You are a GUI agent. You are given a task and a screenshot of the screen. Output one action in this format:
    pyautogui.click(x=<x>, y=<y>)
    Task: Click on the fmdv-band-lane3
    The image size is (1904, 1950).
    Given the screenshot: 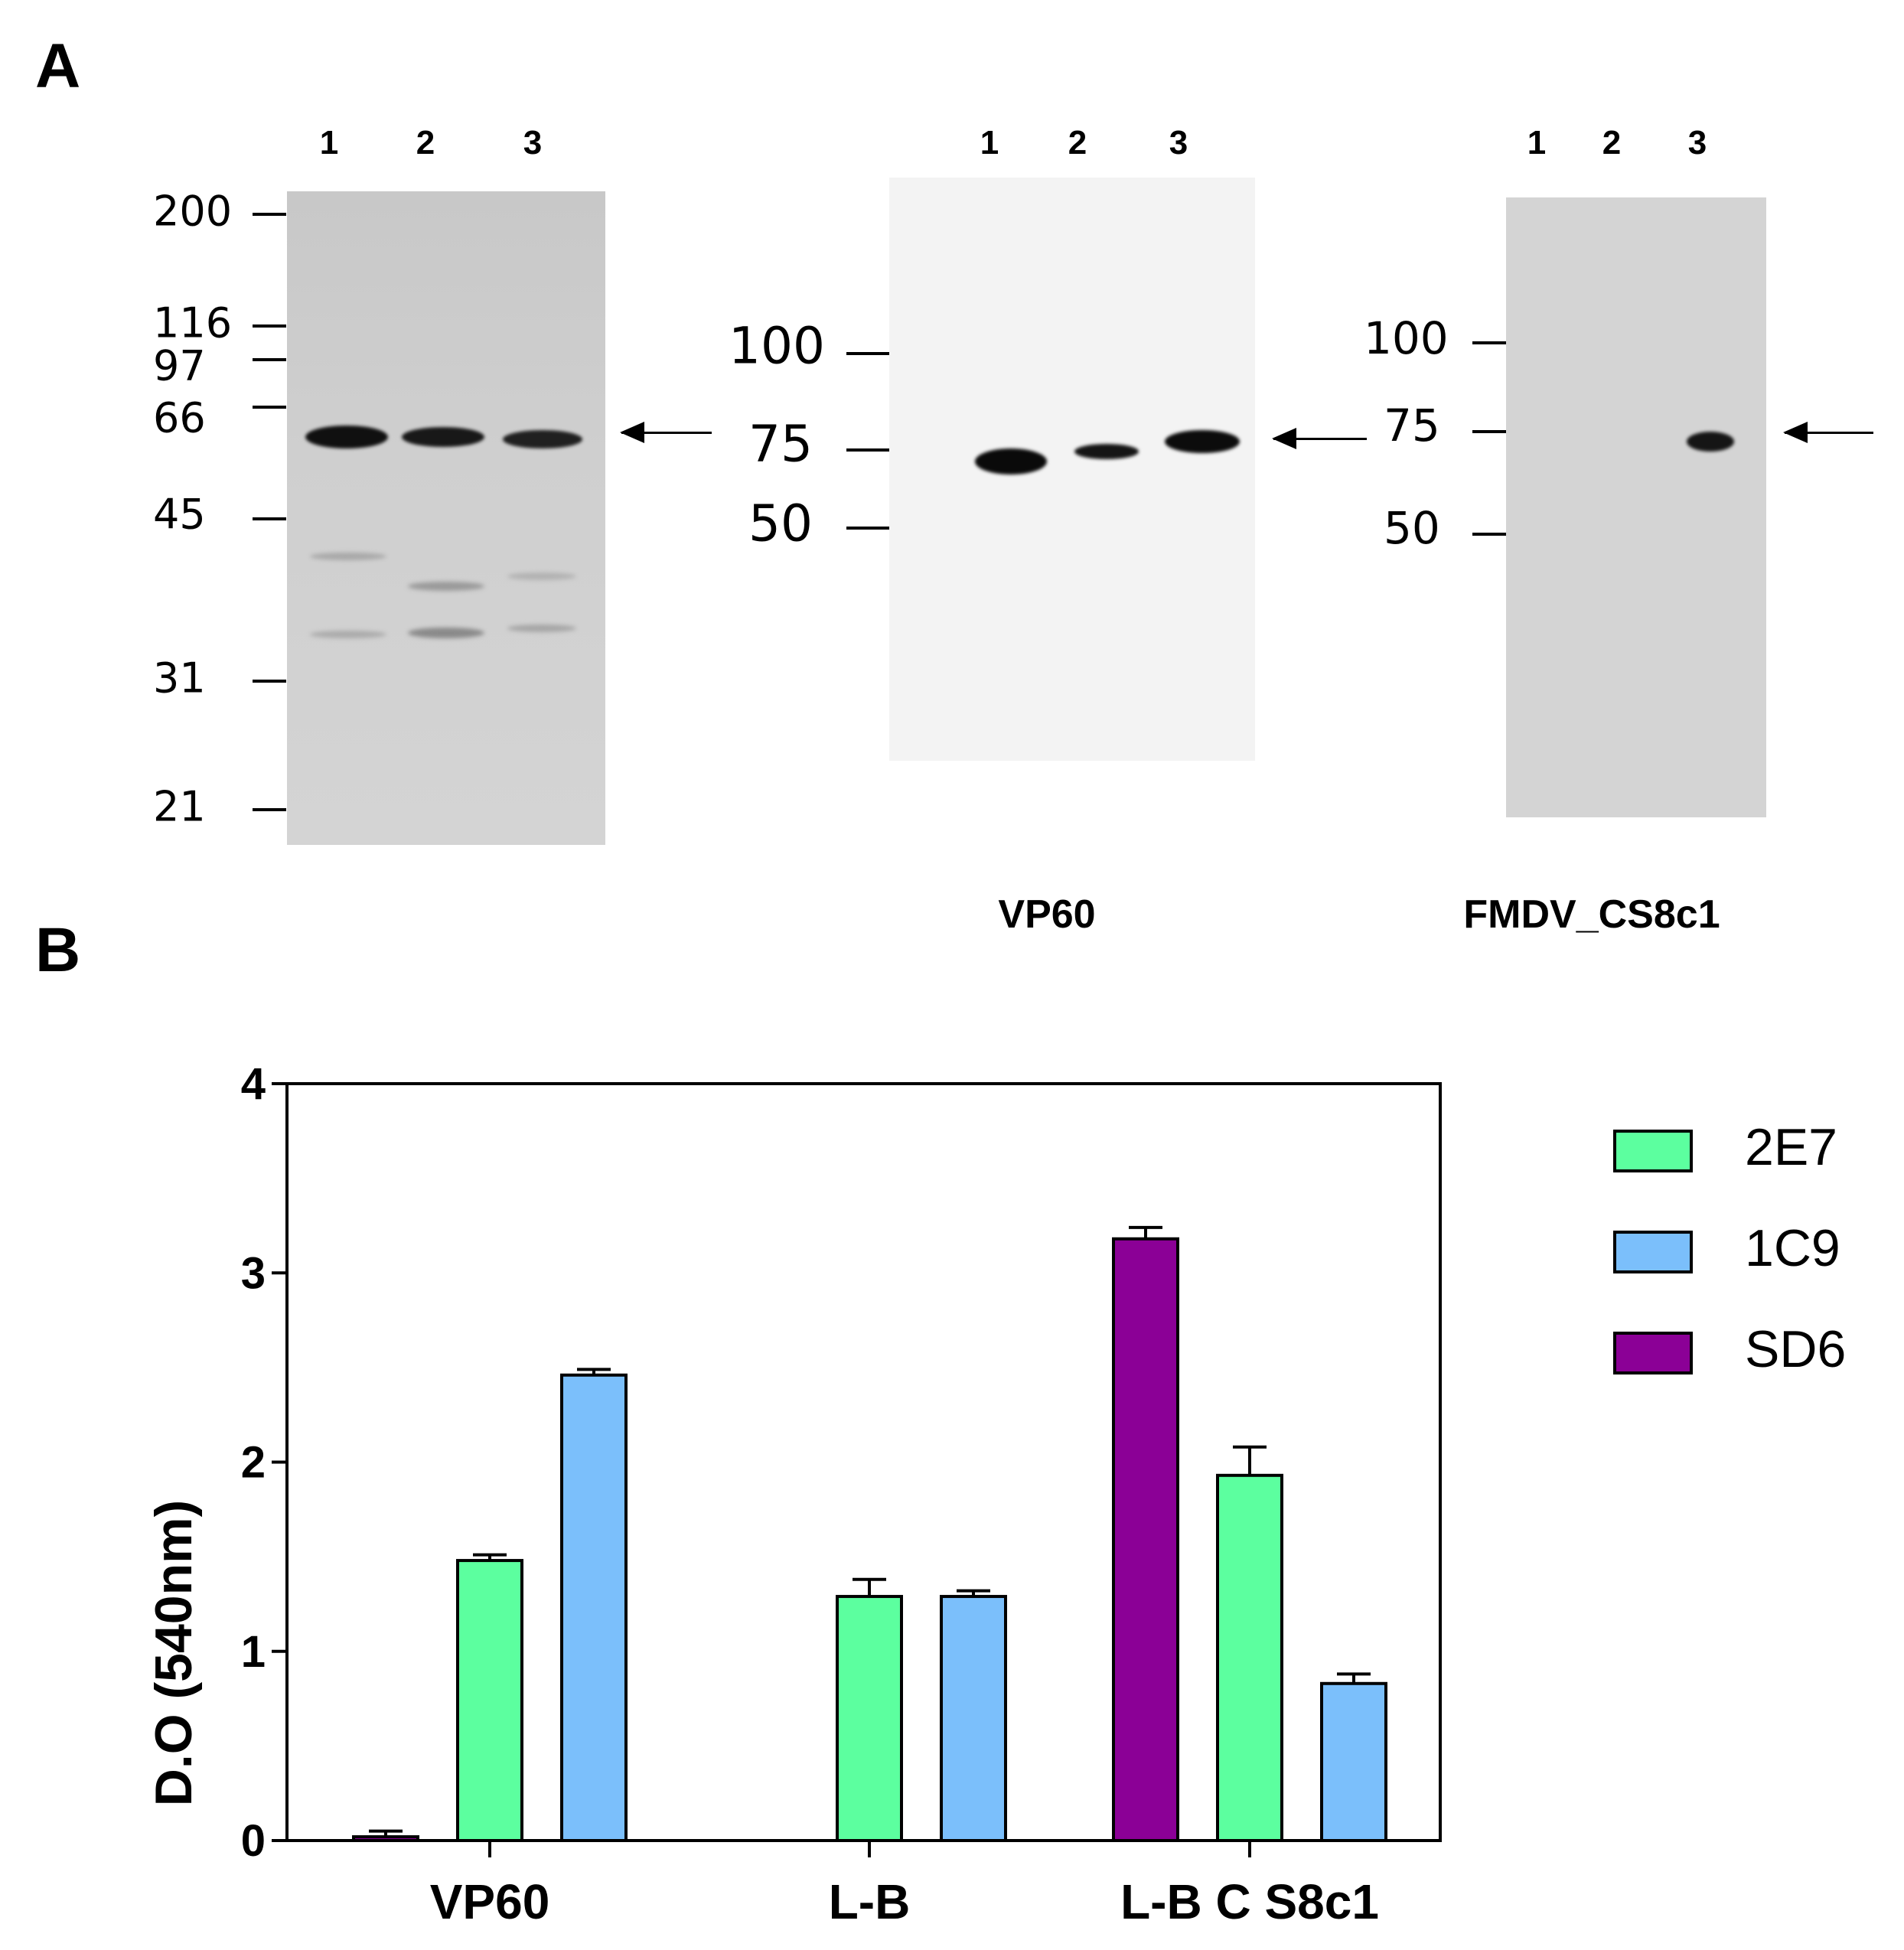 What is the action you would take?
    pyautogui.click(x=1711, y=442)
    